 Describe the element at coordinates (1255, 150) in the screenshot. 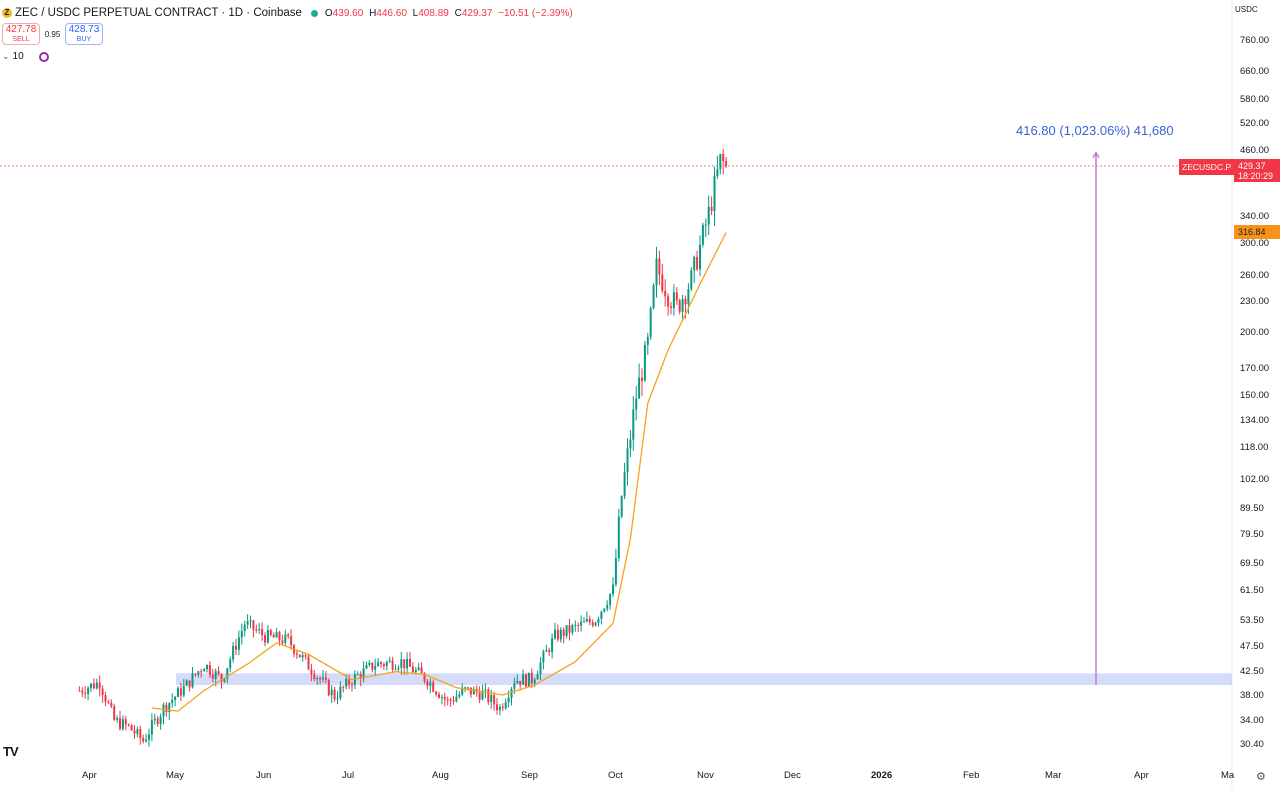

I see `price-tick-label: 460.00` at that location.